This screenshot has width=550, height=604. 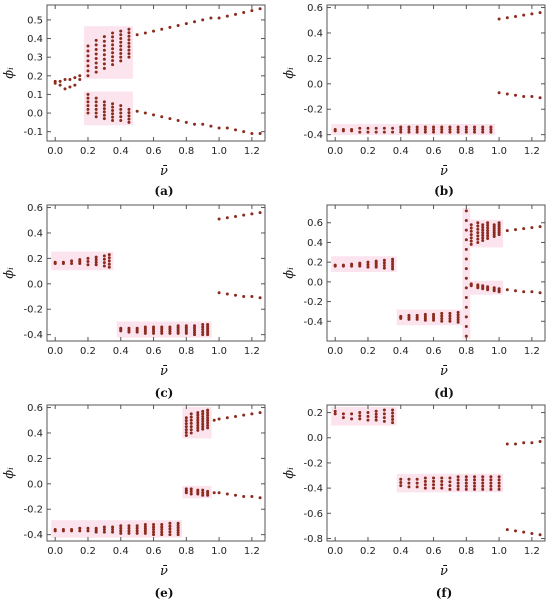 What do you see at coordinates (313, 135) in the screenshot?
I see `y-tick-label: -0.4` at bounding box center [313, 135].